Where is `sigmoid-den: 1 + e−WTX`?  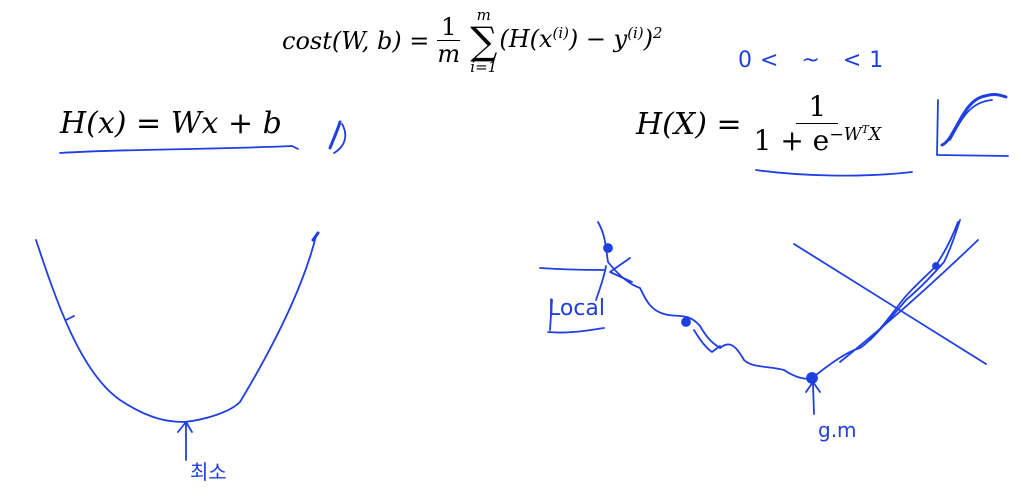
sigmoid-den: 1 + e−WTX is located at coordinates (818, 139).